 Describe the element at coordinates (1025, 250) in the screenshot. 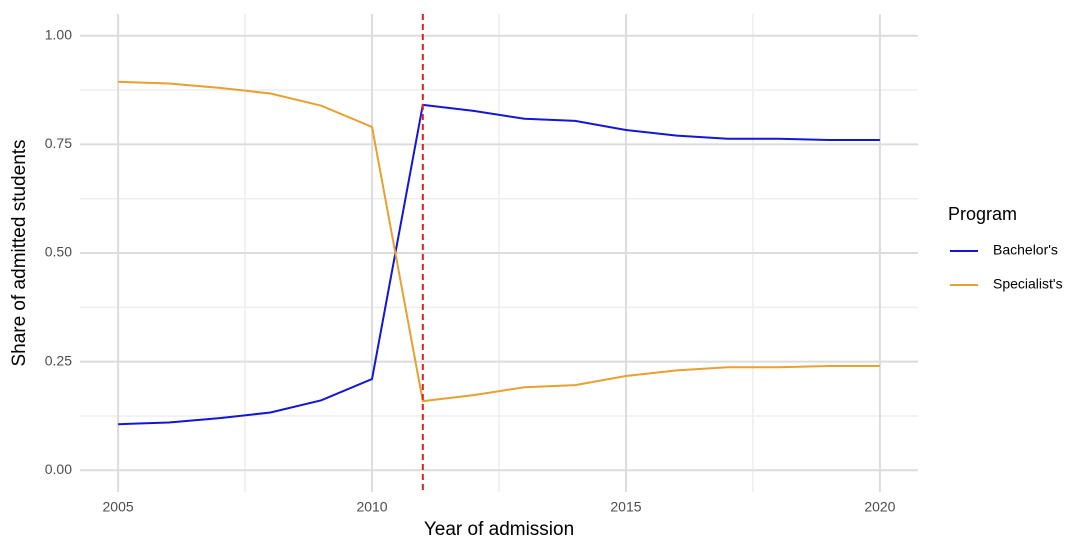

I see `legend-label: Bachelor's` at that location.